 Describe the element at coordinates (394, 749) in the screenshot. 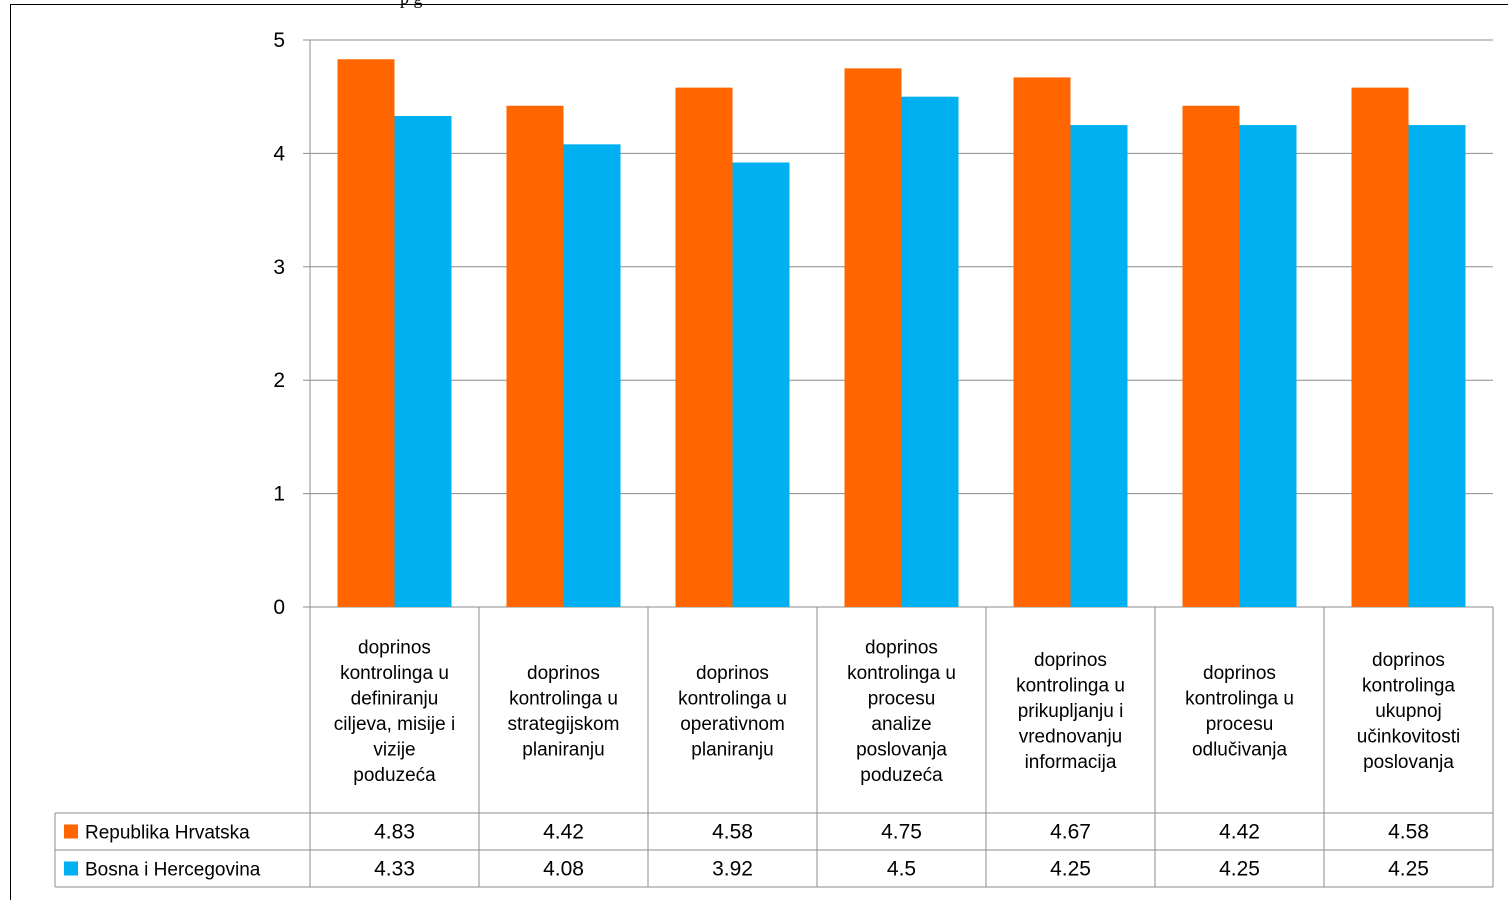

I see `category-label: vizije` at that location.